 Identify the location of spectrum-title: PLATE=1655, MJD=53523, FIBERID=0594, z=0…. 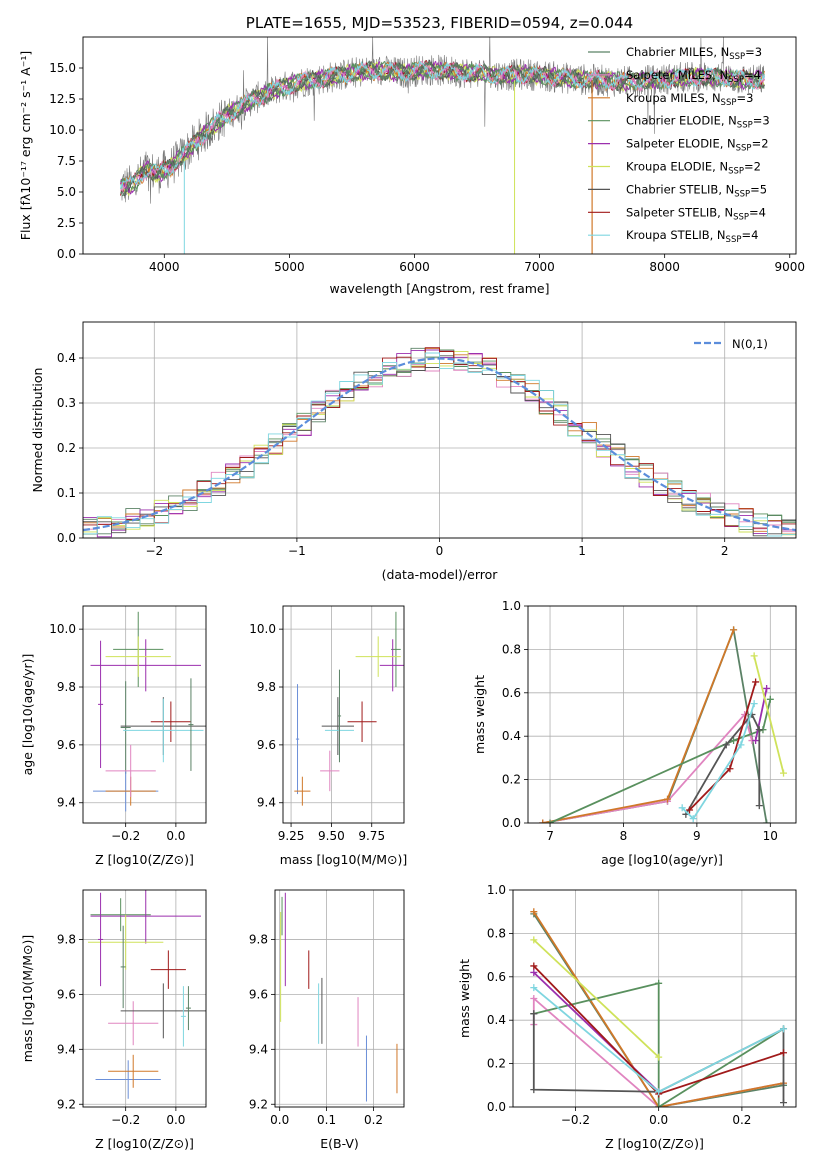
(439, 23).